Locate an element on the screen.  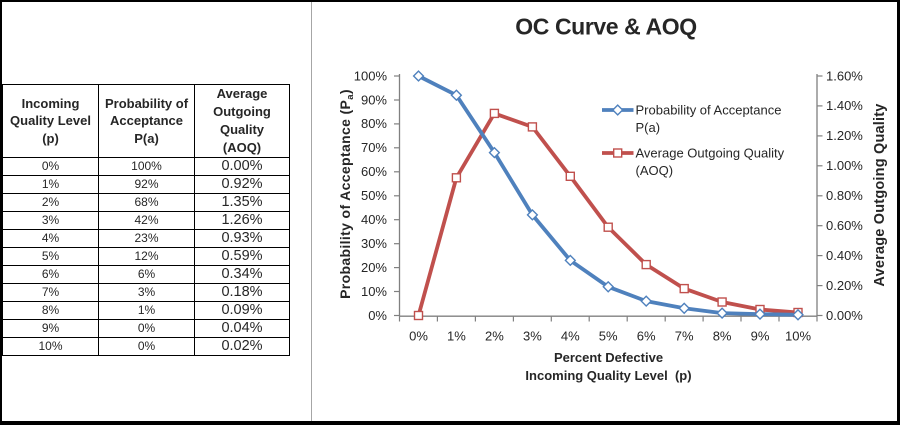
svg-text: 5% is located at coordinates (608, 336).